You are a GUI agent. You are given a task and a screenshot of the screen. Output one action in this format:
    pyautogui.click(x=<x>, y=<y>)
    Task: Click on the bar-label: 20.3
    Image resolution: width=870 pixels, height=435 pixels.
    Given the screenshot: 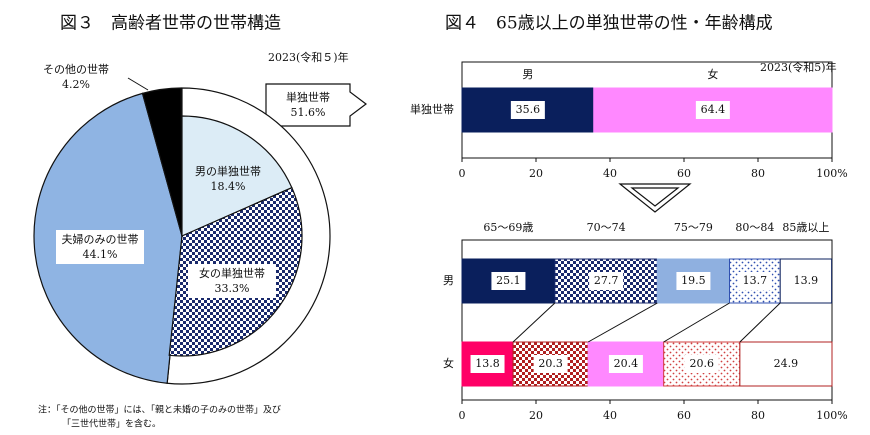 What is the action you would take?
    pyautogui.click(x=550, y=363)
    